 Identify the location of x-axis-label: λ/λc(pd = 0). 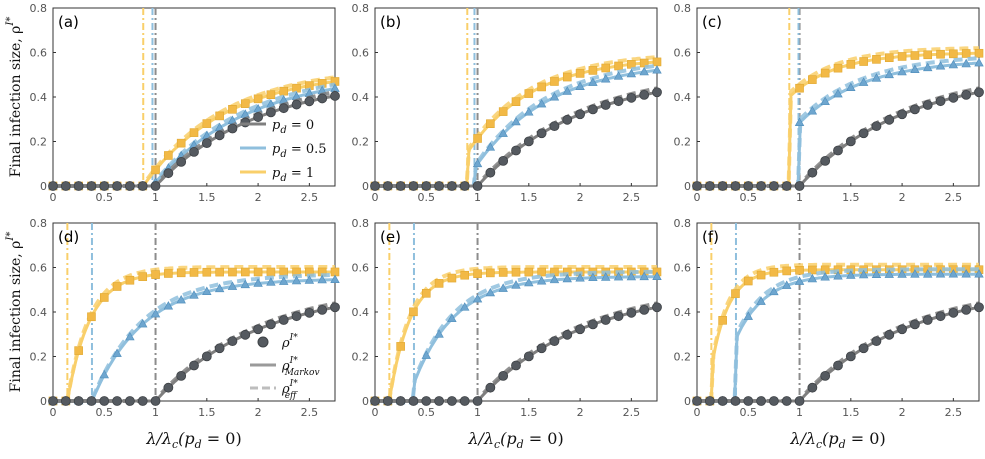
(193, 440).